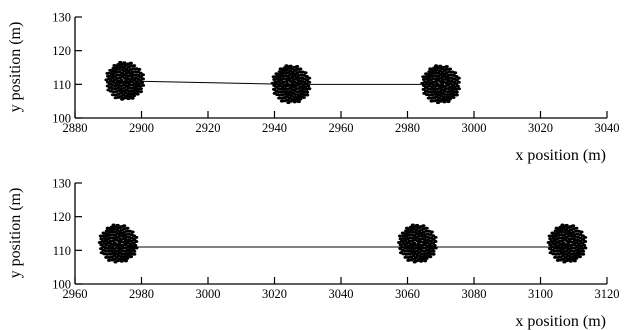  Describe the element at coordinates (274, 128) in the screenshot. I see `x-tick-label: 2940` at that location.